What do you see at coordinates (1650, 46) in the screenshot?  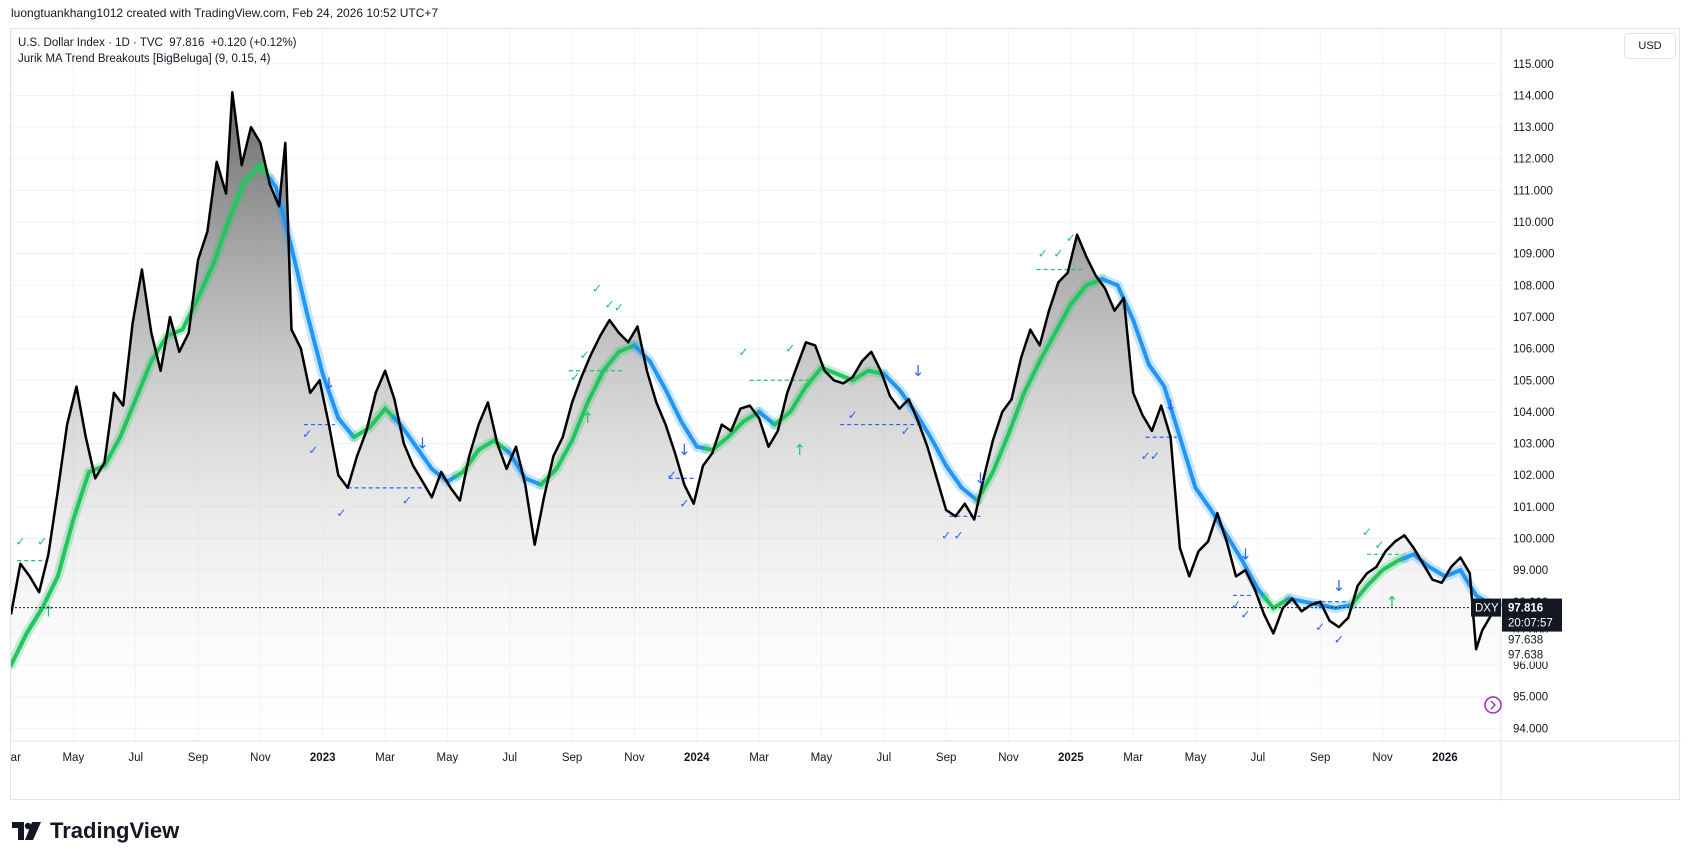 I see `currency-button: USD` at bounding box center [1650, 46].